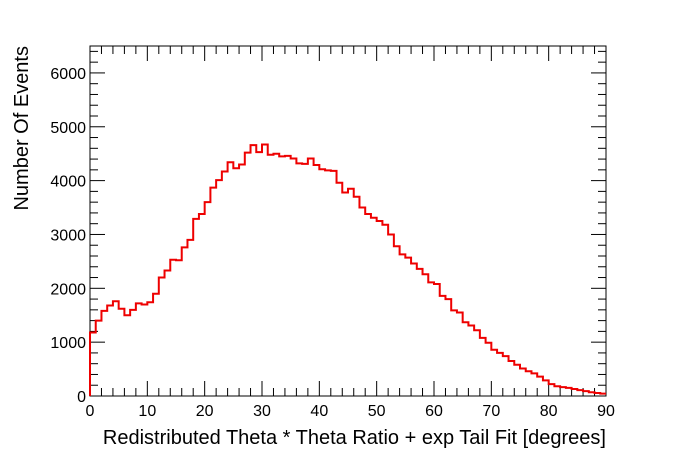 This screenshot has width=696, height=472. I want to click on y-tick-label: 5000, so click(68, 128).